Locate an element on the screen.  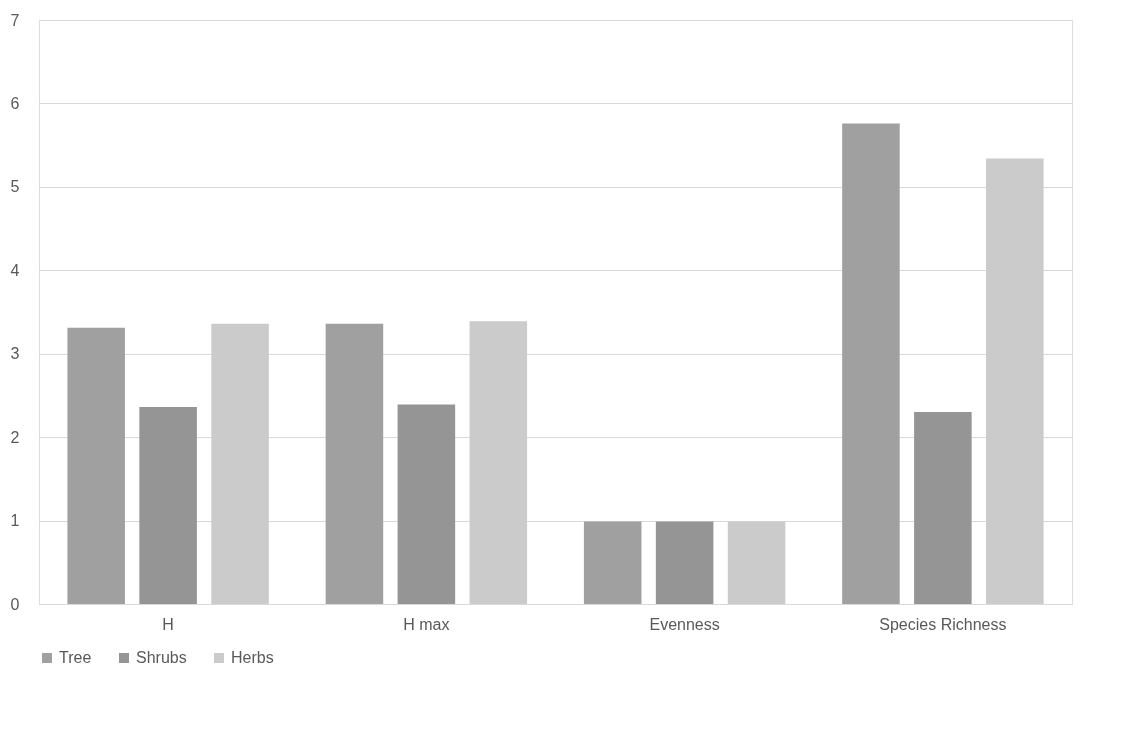
legend-label: Shrubs is located at coordinates (161, 657).